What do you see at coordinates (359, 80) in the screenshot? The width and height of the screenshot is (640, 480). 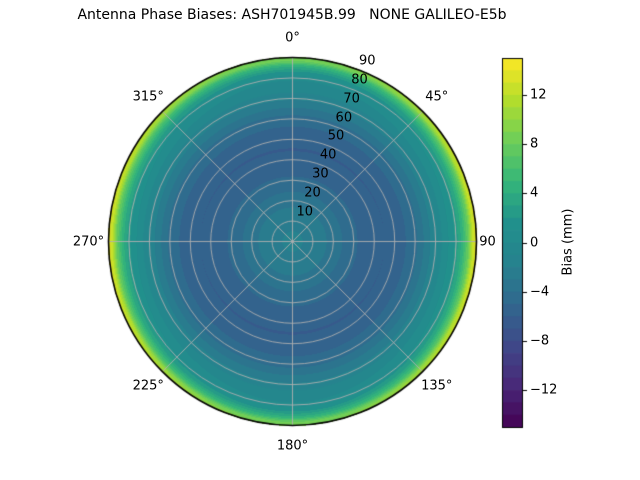 I see `r-tick-label: 80` at bounding box center [359, 80].